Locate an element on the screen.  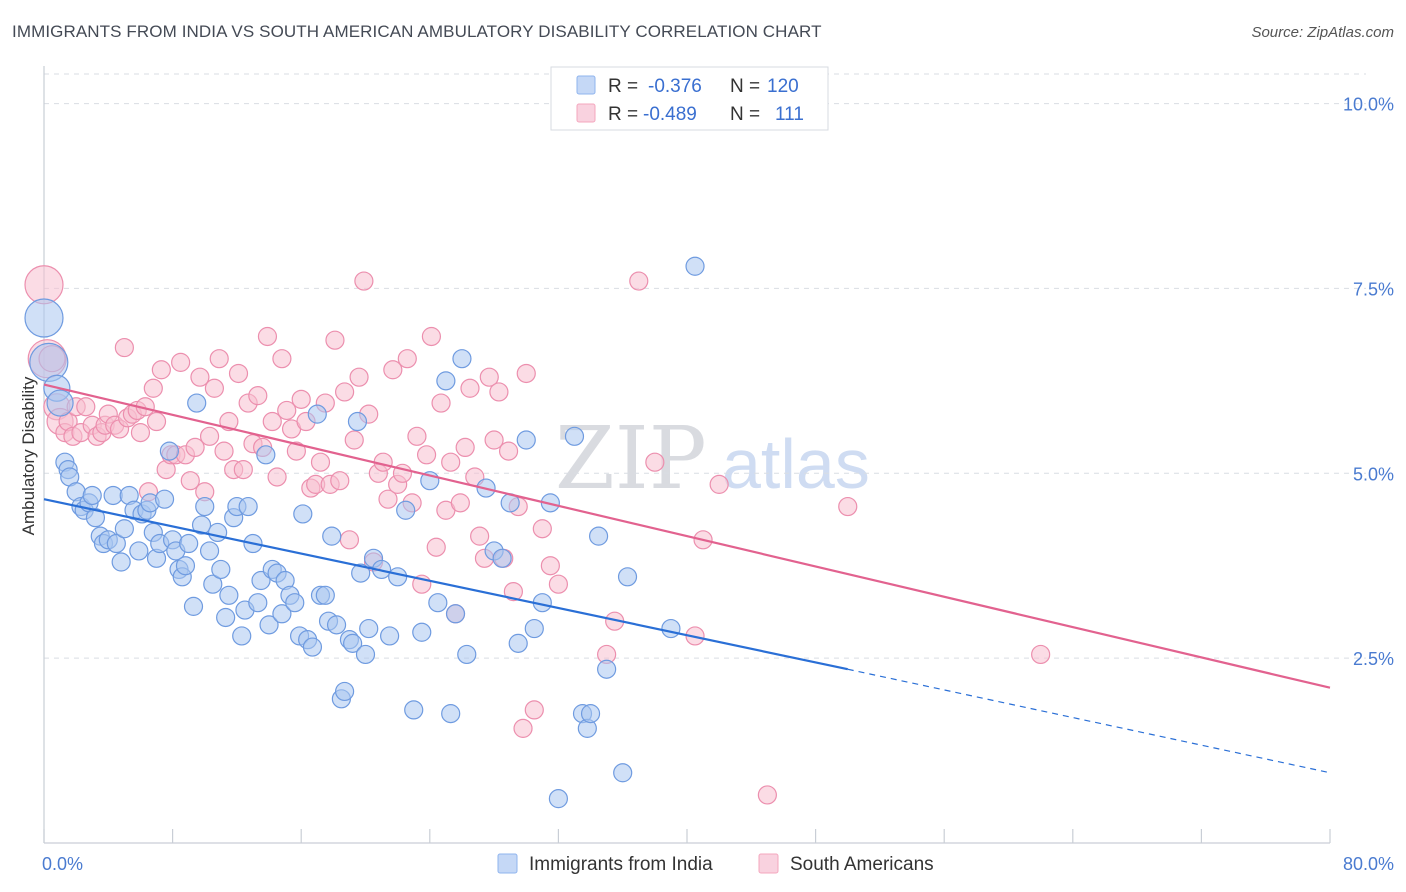
legend-n-value-south-americans: 111 is located at coordinates (789, 114).